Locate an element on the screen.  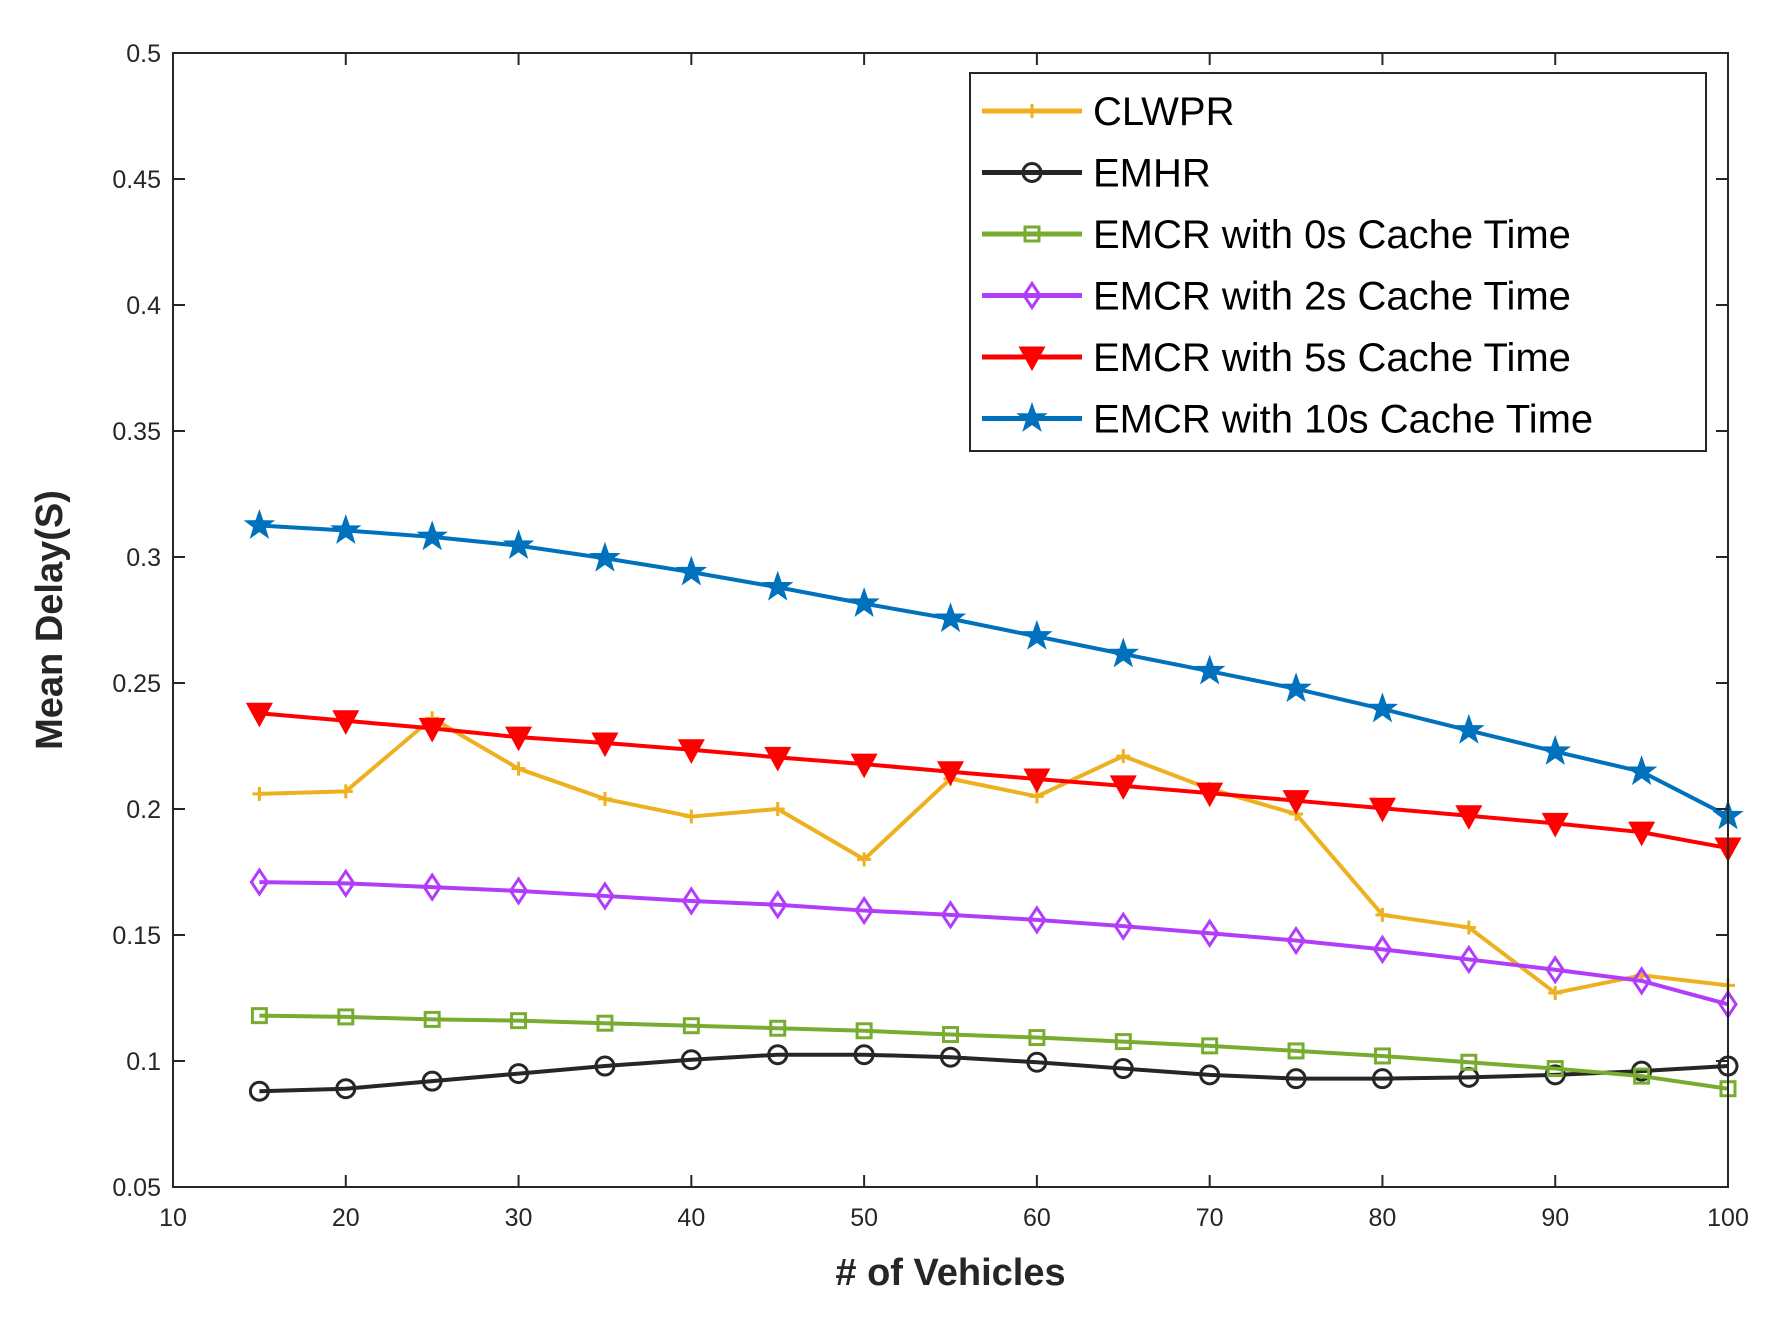
x-tick-label: 70 is located at coordinates (1210, 1218).